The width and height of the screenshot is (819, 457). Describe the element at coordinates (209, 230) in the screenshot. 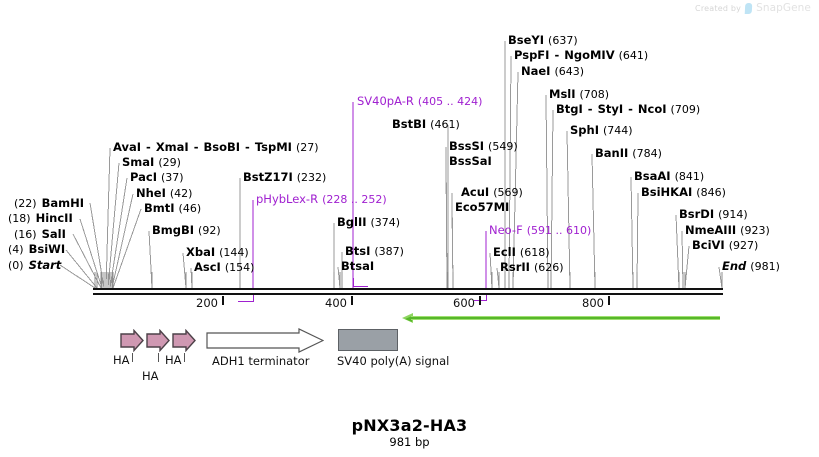

I see `label-bmgbi-position: (92)` at that location.